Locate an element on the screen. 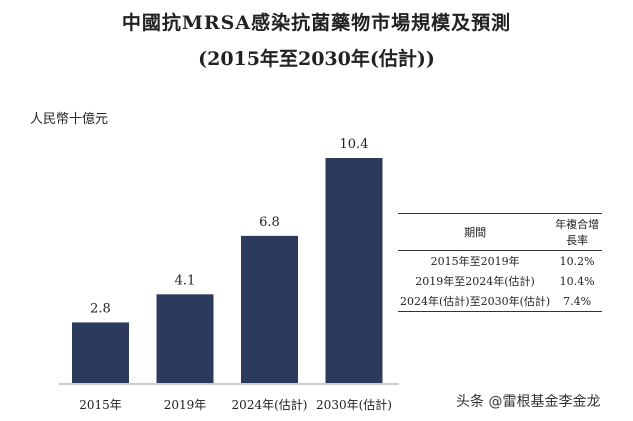 The height and width of the screenshot is (421, 633). chart-title: 中國抗MRSA感染抗菌藥物市場規模及預測 is located at coordinates (316, 23).